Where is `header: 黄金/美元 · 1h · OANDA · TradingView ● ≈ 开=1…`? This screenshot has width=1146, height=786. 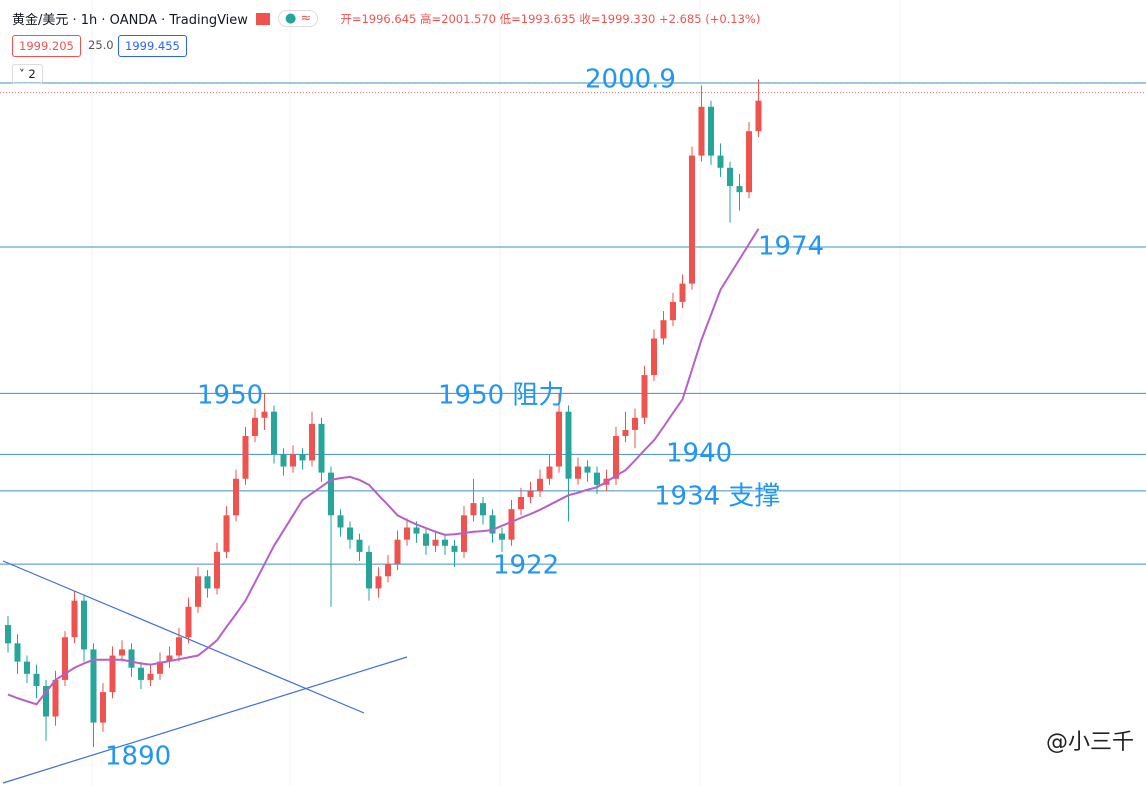
header: 黄金/美元 · 1h · OANDA · TradingView ● ≈ 开=1… is located at coordinates (386, 18).